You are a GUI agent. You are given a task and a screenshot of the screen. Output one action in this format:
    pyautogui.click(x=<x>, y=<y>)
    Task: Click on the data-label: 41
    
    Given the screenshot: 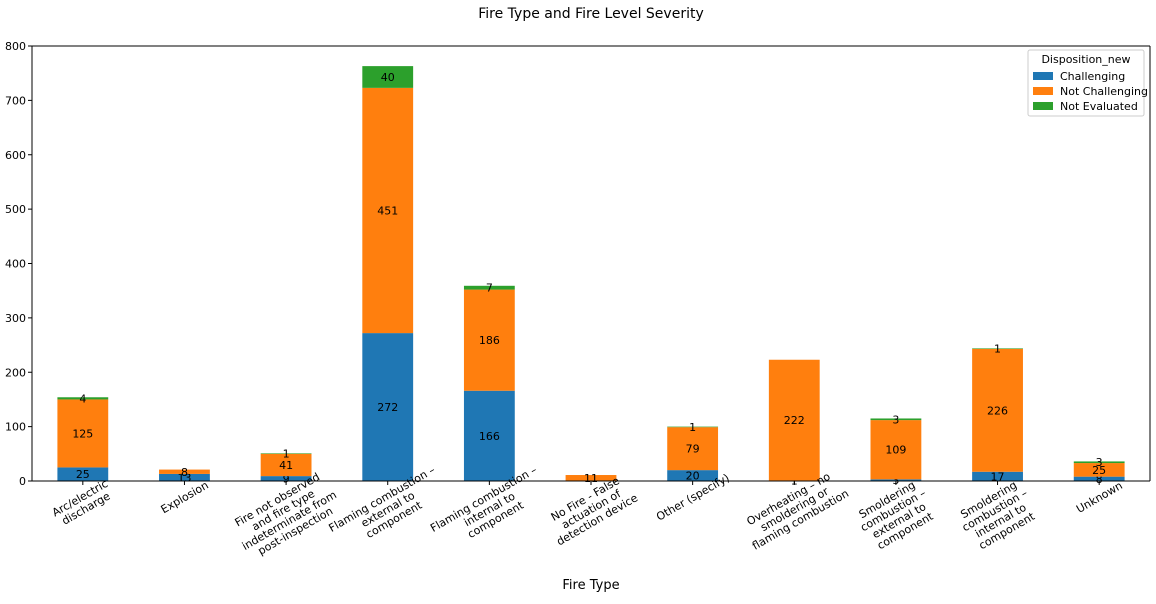 What is the action you would take?
    pyautogui.click(x=286, y=465)
    